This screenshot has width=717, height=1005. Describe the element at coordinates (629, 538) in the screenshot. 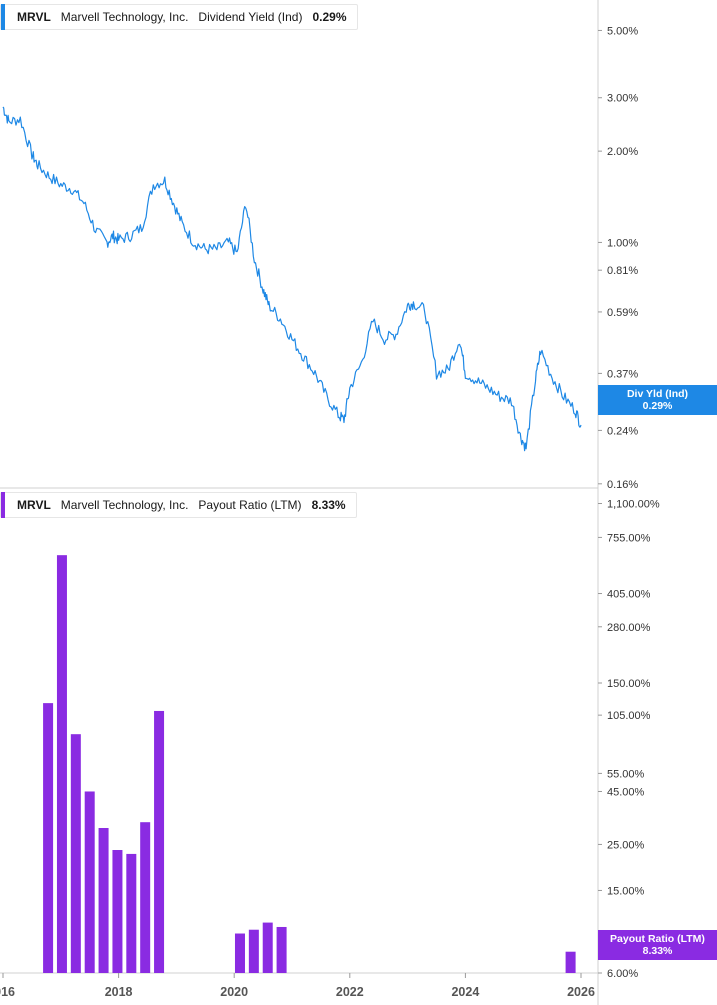

I see `payout-axis-tick-label: 755.00%` at that location.